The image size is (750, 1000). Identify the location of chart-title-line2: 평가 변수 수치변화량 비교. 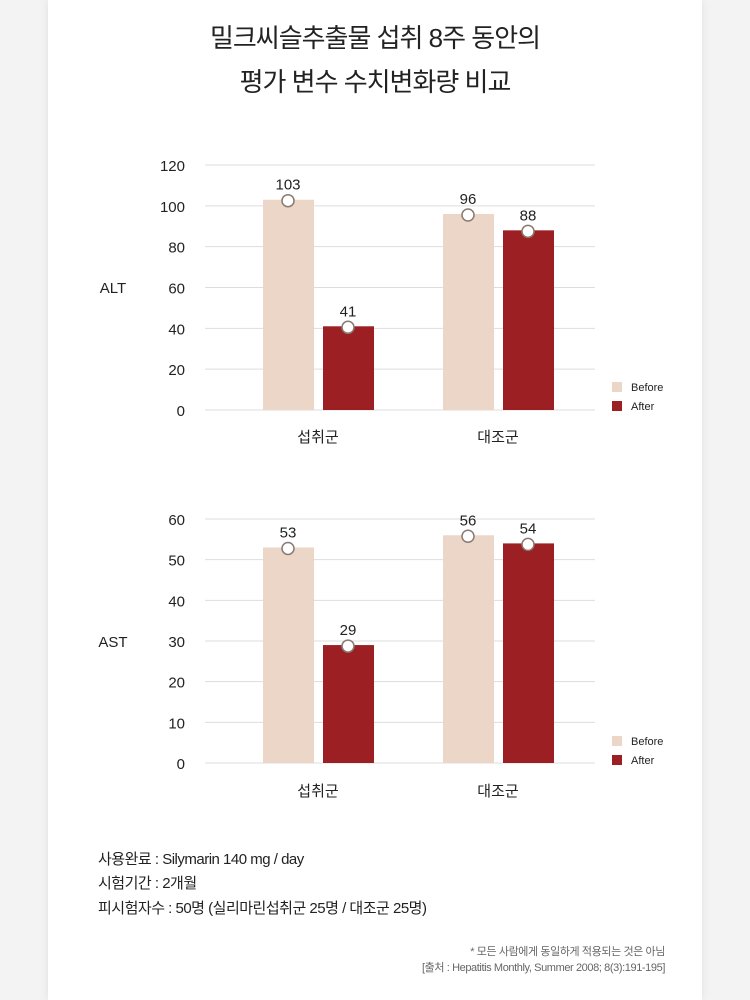
(375, 82).